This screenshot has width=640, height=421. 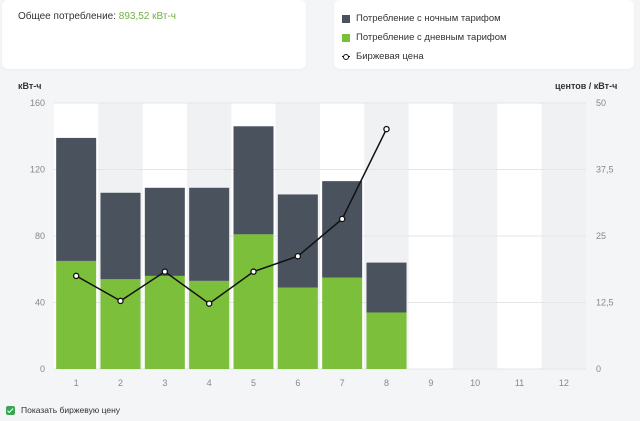 What do you see at coordinates (601, 103) in the screenshot?
I see `y-right-tick-label: 50` at bounding box center [601, 103].